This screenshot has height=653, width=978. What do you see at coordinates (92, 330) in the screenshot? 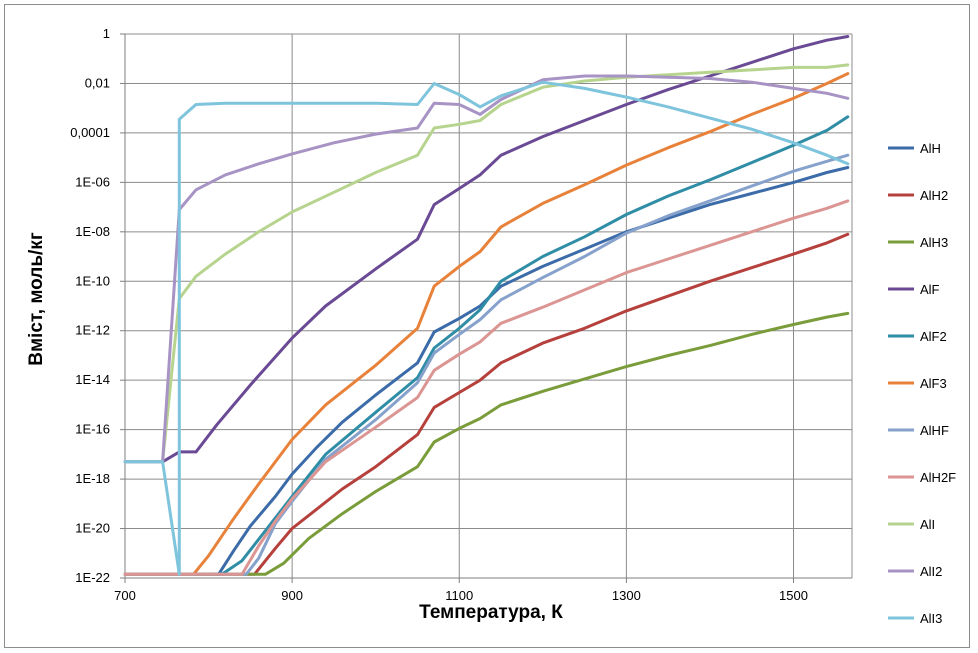
I see `y-tick-label: 1E-12` at bounding box center [92, 330].